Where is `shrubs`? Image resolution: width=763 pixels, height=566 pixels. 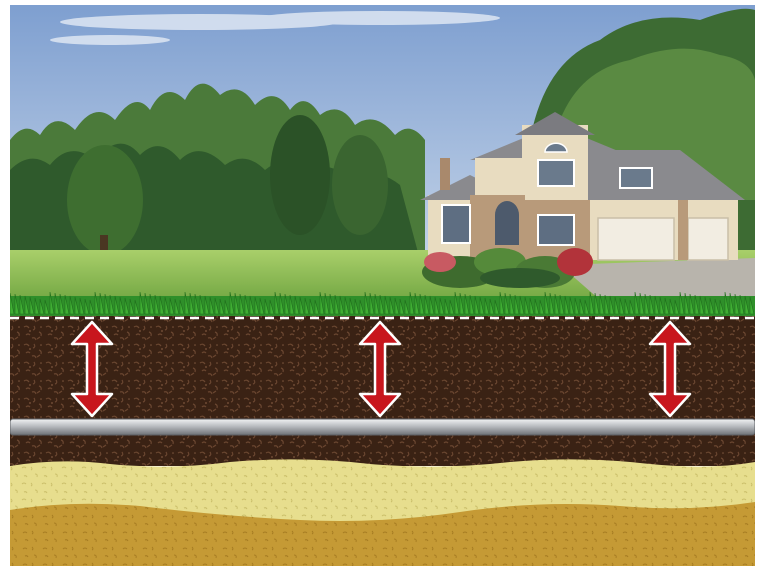 shrubs is located at coordinates (507, 268).